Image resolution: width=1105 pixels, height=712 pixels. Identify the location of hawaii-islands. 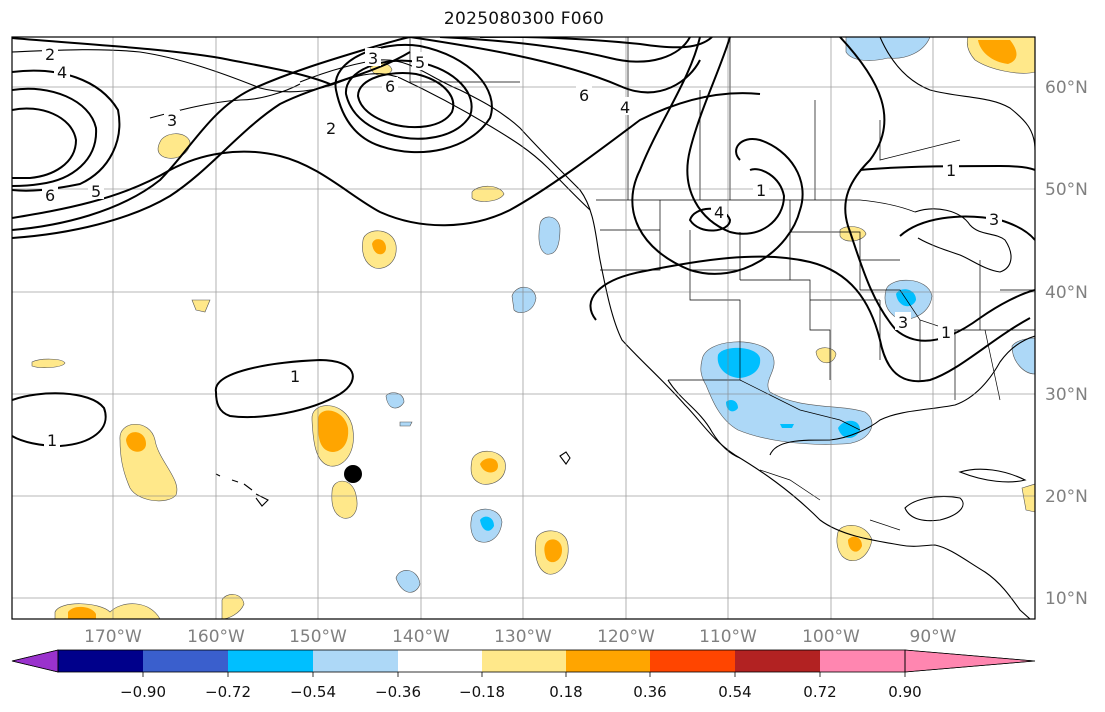
(242, 490).